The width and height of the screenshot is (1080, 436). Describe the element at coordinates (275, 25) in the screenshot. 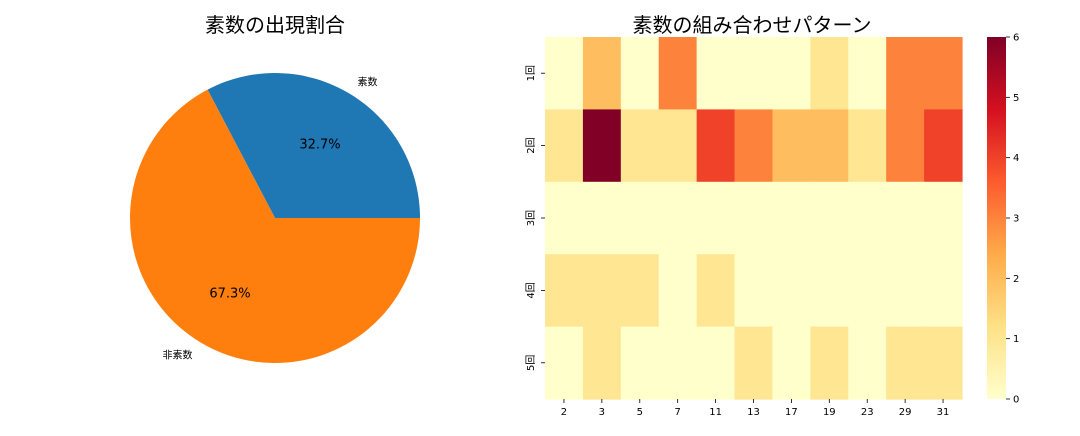

I see `pie-title: 素数の出現割合` at that location.